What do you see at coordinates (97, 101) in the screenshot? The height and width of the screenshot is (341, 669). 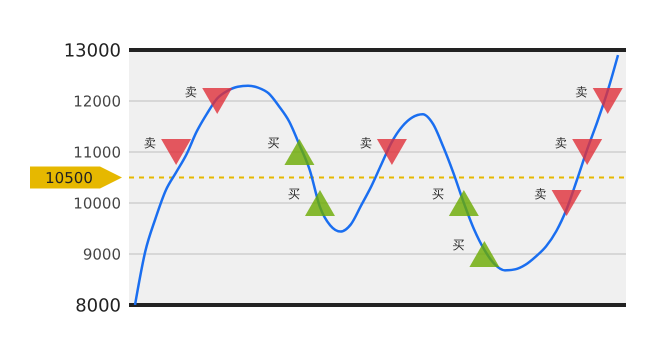 I see `y-tick-label: 12000` at bounding box center [97, 101].